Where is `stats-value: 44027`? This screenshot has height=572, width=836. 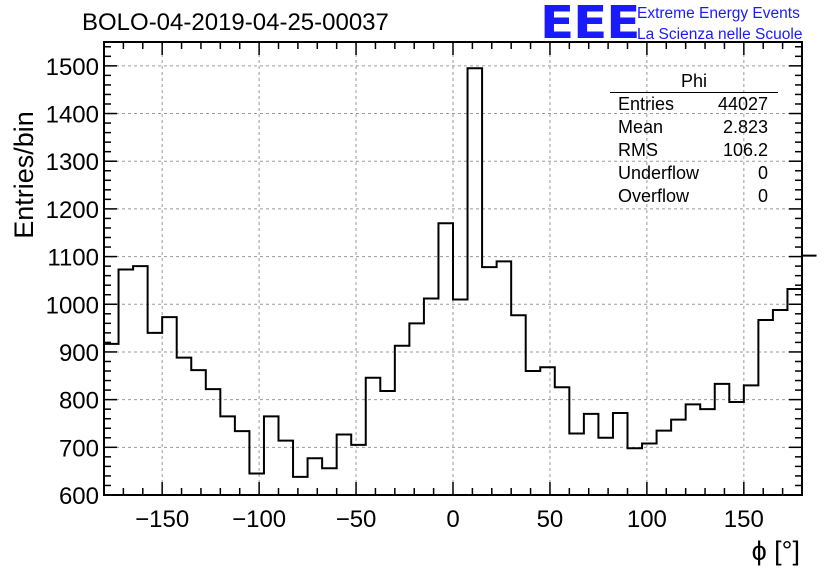
stats-value: 44027 is located at coordinates (742, 104).